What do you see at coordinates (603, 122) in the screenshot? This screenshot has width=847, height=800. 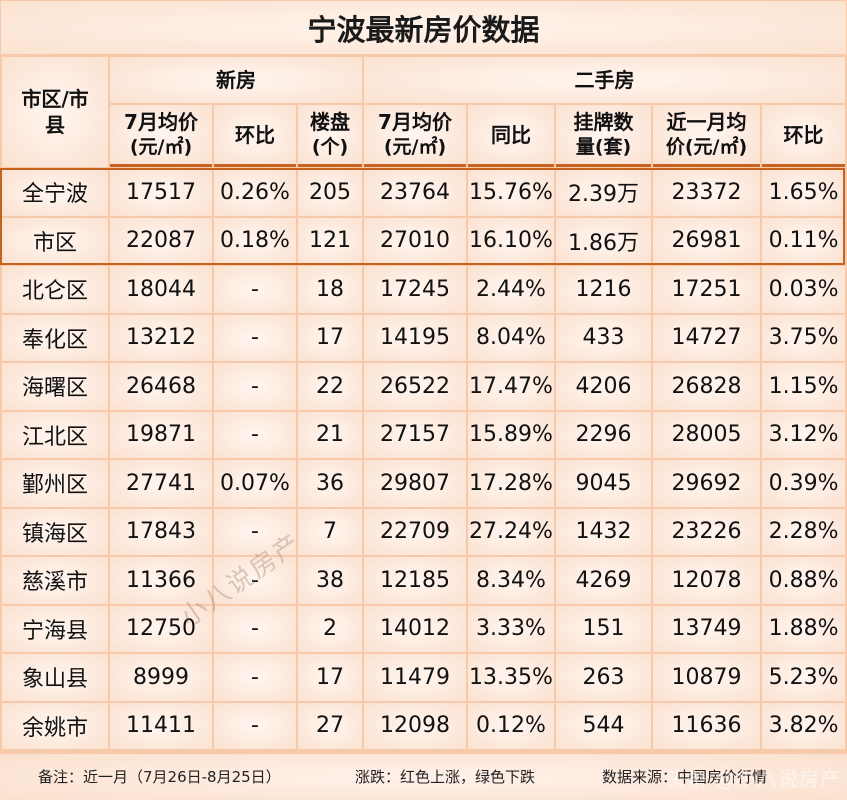 I see `header-resale-col-2-line1: 挂牌数` at bounding box center [603, 122].